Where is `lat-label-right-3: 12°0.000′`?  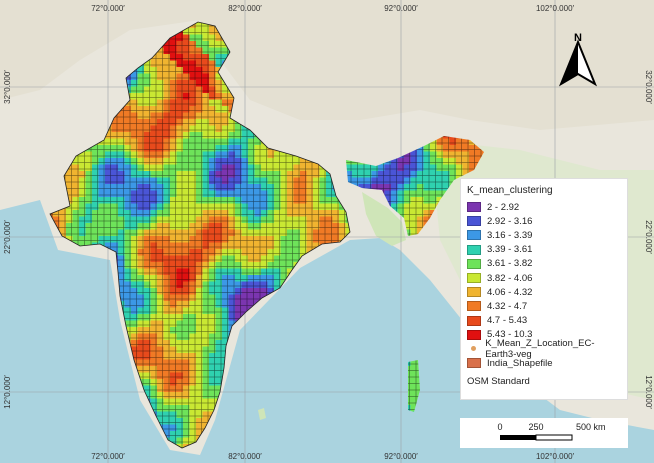
lat-label-right-3: 12°0.000′ is located at coordinates (648, 392).